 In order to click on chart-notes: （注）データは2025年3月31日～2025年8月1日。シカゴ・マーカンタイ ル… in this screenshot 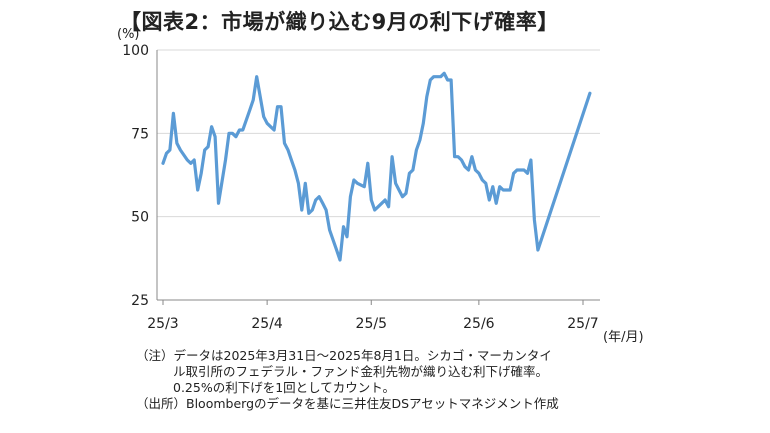, I will do `click(347, 380)`.